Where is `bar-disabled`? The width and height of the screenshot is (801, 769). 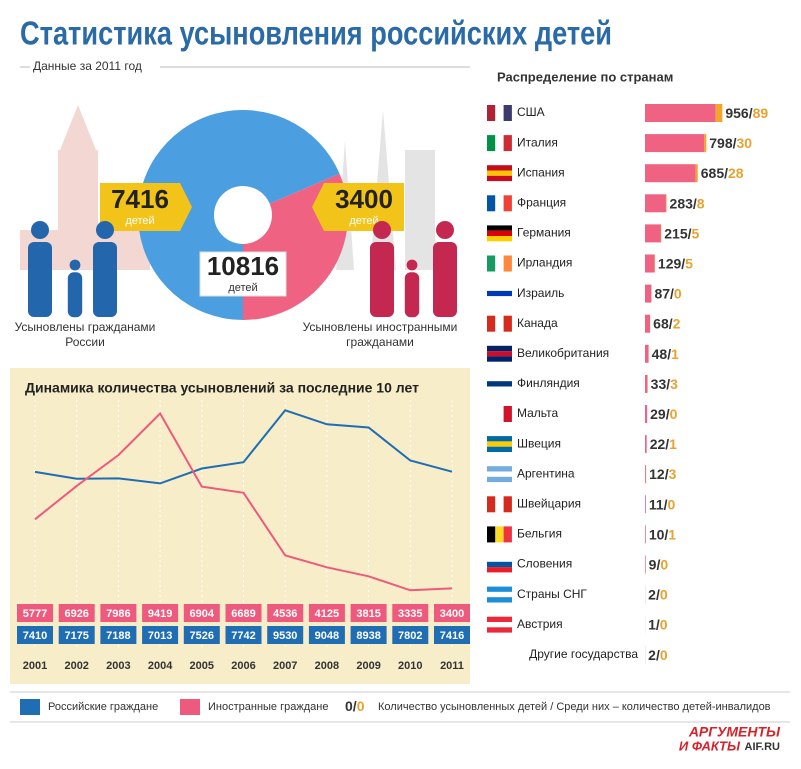 bar-disabled is located at coordinates (666, 203).